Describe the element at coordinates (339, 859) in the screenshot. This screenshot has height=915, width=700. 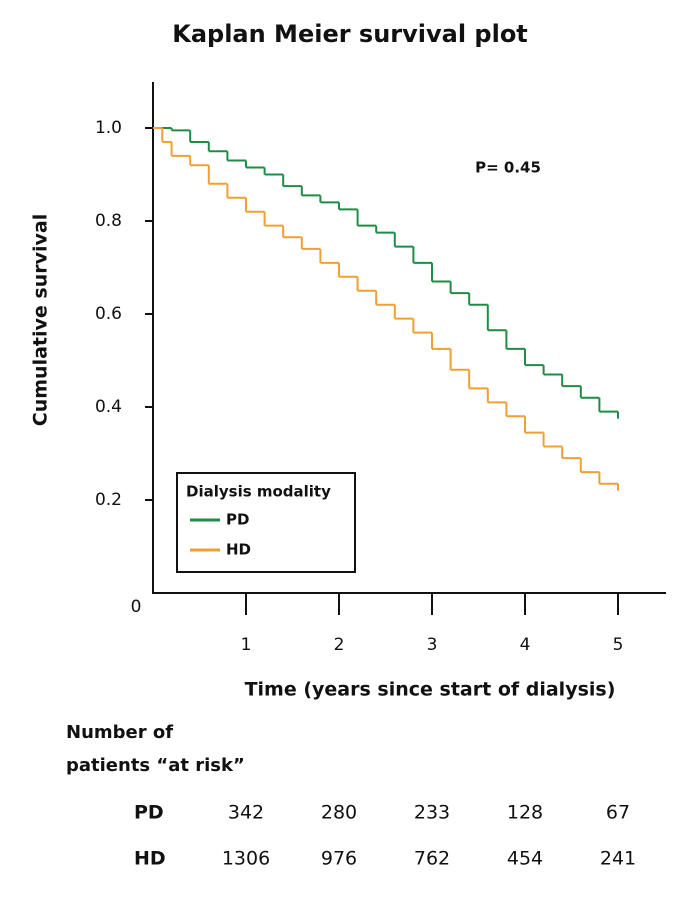
I see `risk-value: 976` at that location.